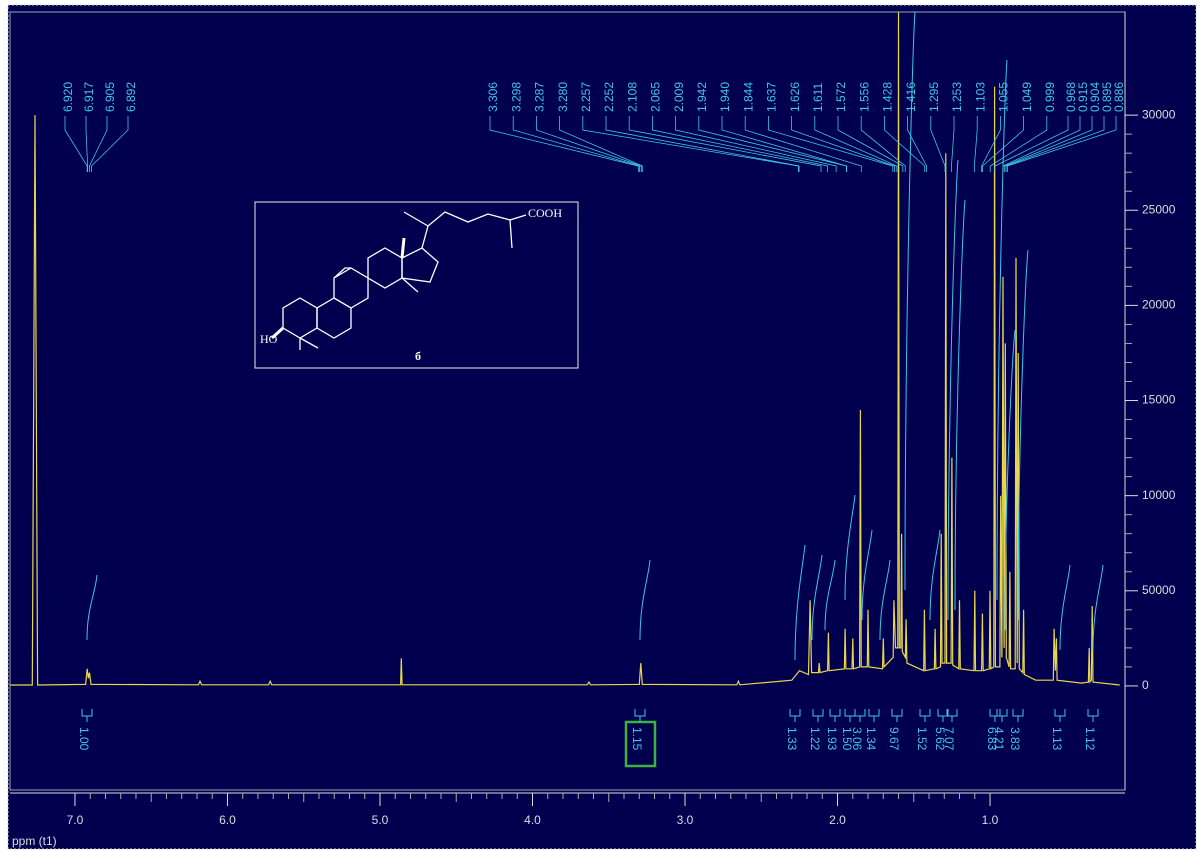  I want to click on integral-label: 1.34, so click(871, 739).